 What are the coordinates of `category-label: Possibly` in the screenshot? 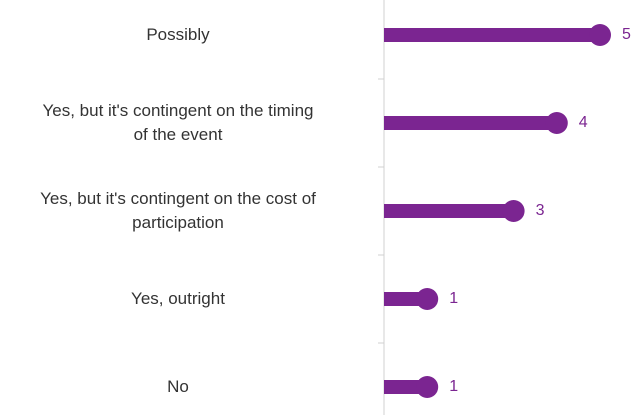 It's located at (178, 34).